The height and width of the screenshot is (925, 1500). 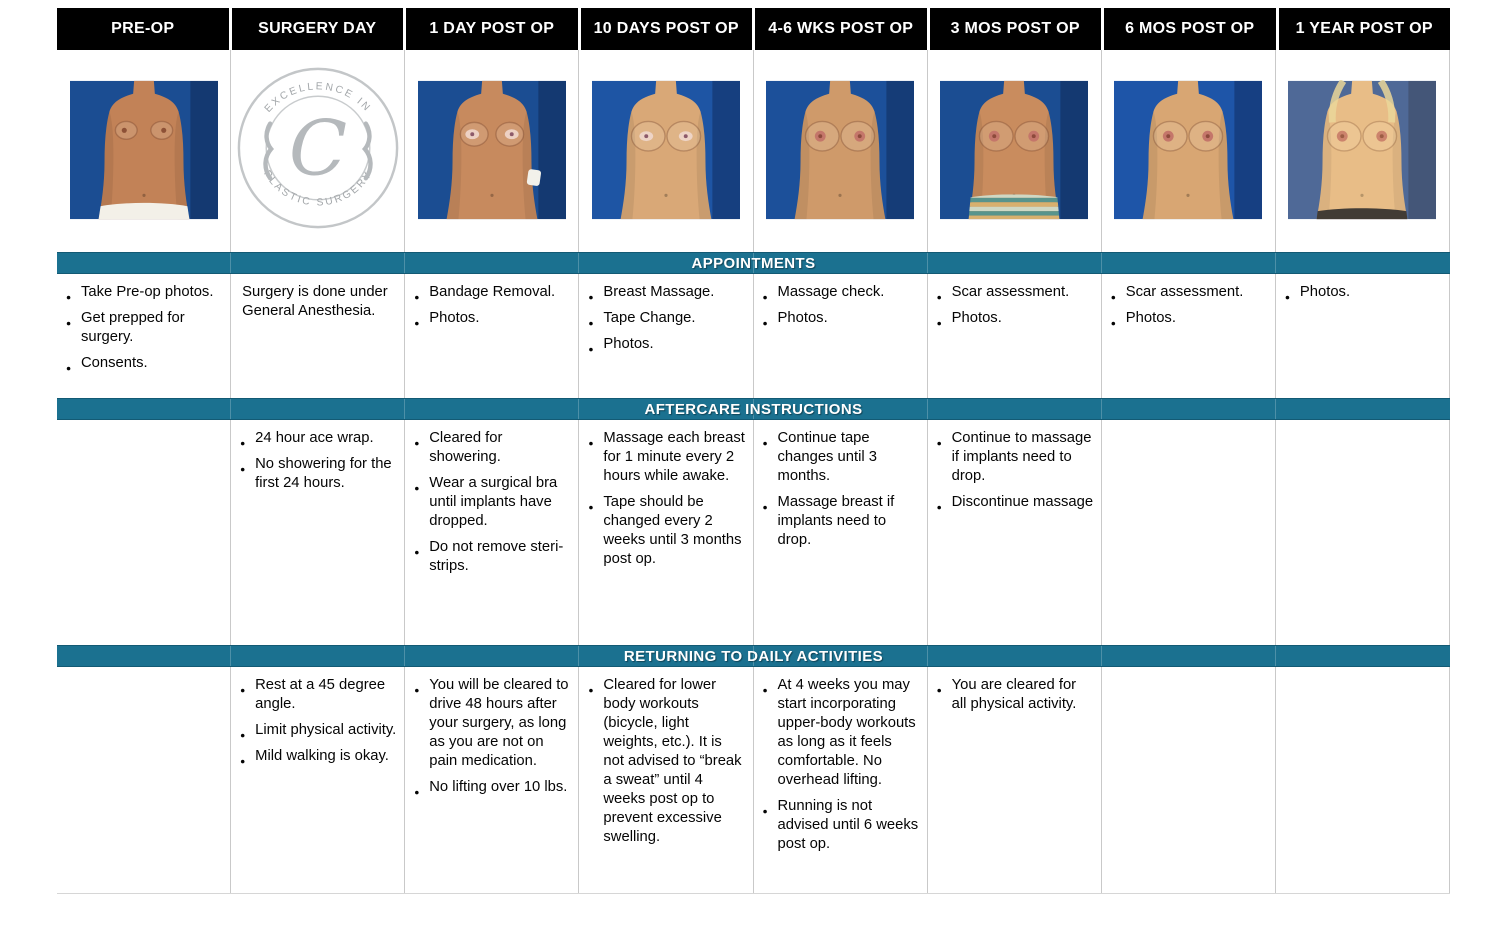 I want to click on activities-banner: RETURNING TO DAILY ACTIVITIES, so click(x=753, y=656).